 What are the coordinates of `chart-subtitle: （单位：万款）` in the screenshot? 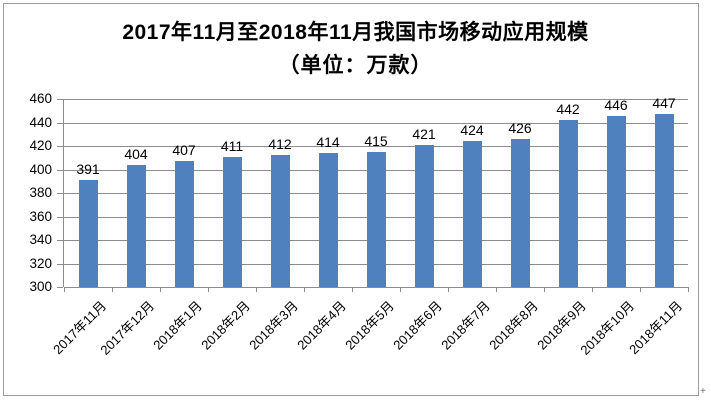 It's located at (355, 65).